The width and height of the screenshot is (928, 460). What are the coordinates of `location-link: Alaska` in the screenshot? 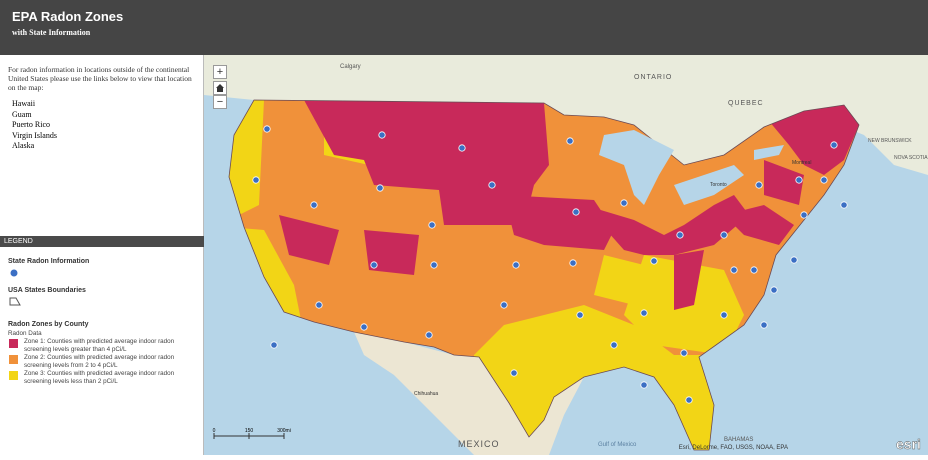 It's located at (23, 145).